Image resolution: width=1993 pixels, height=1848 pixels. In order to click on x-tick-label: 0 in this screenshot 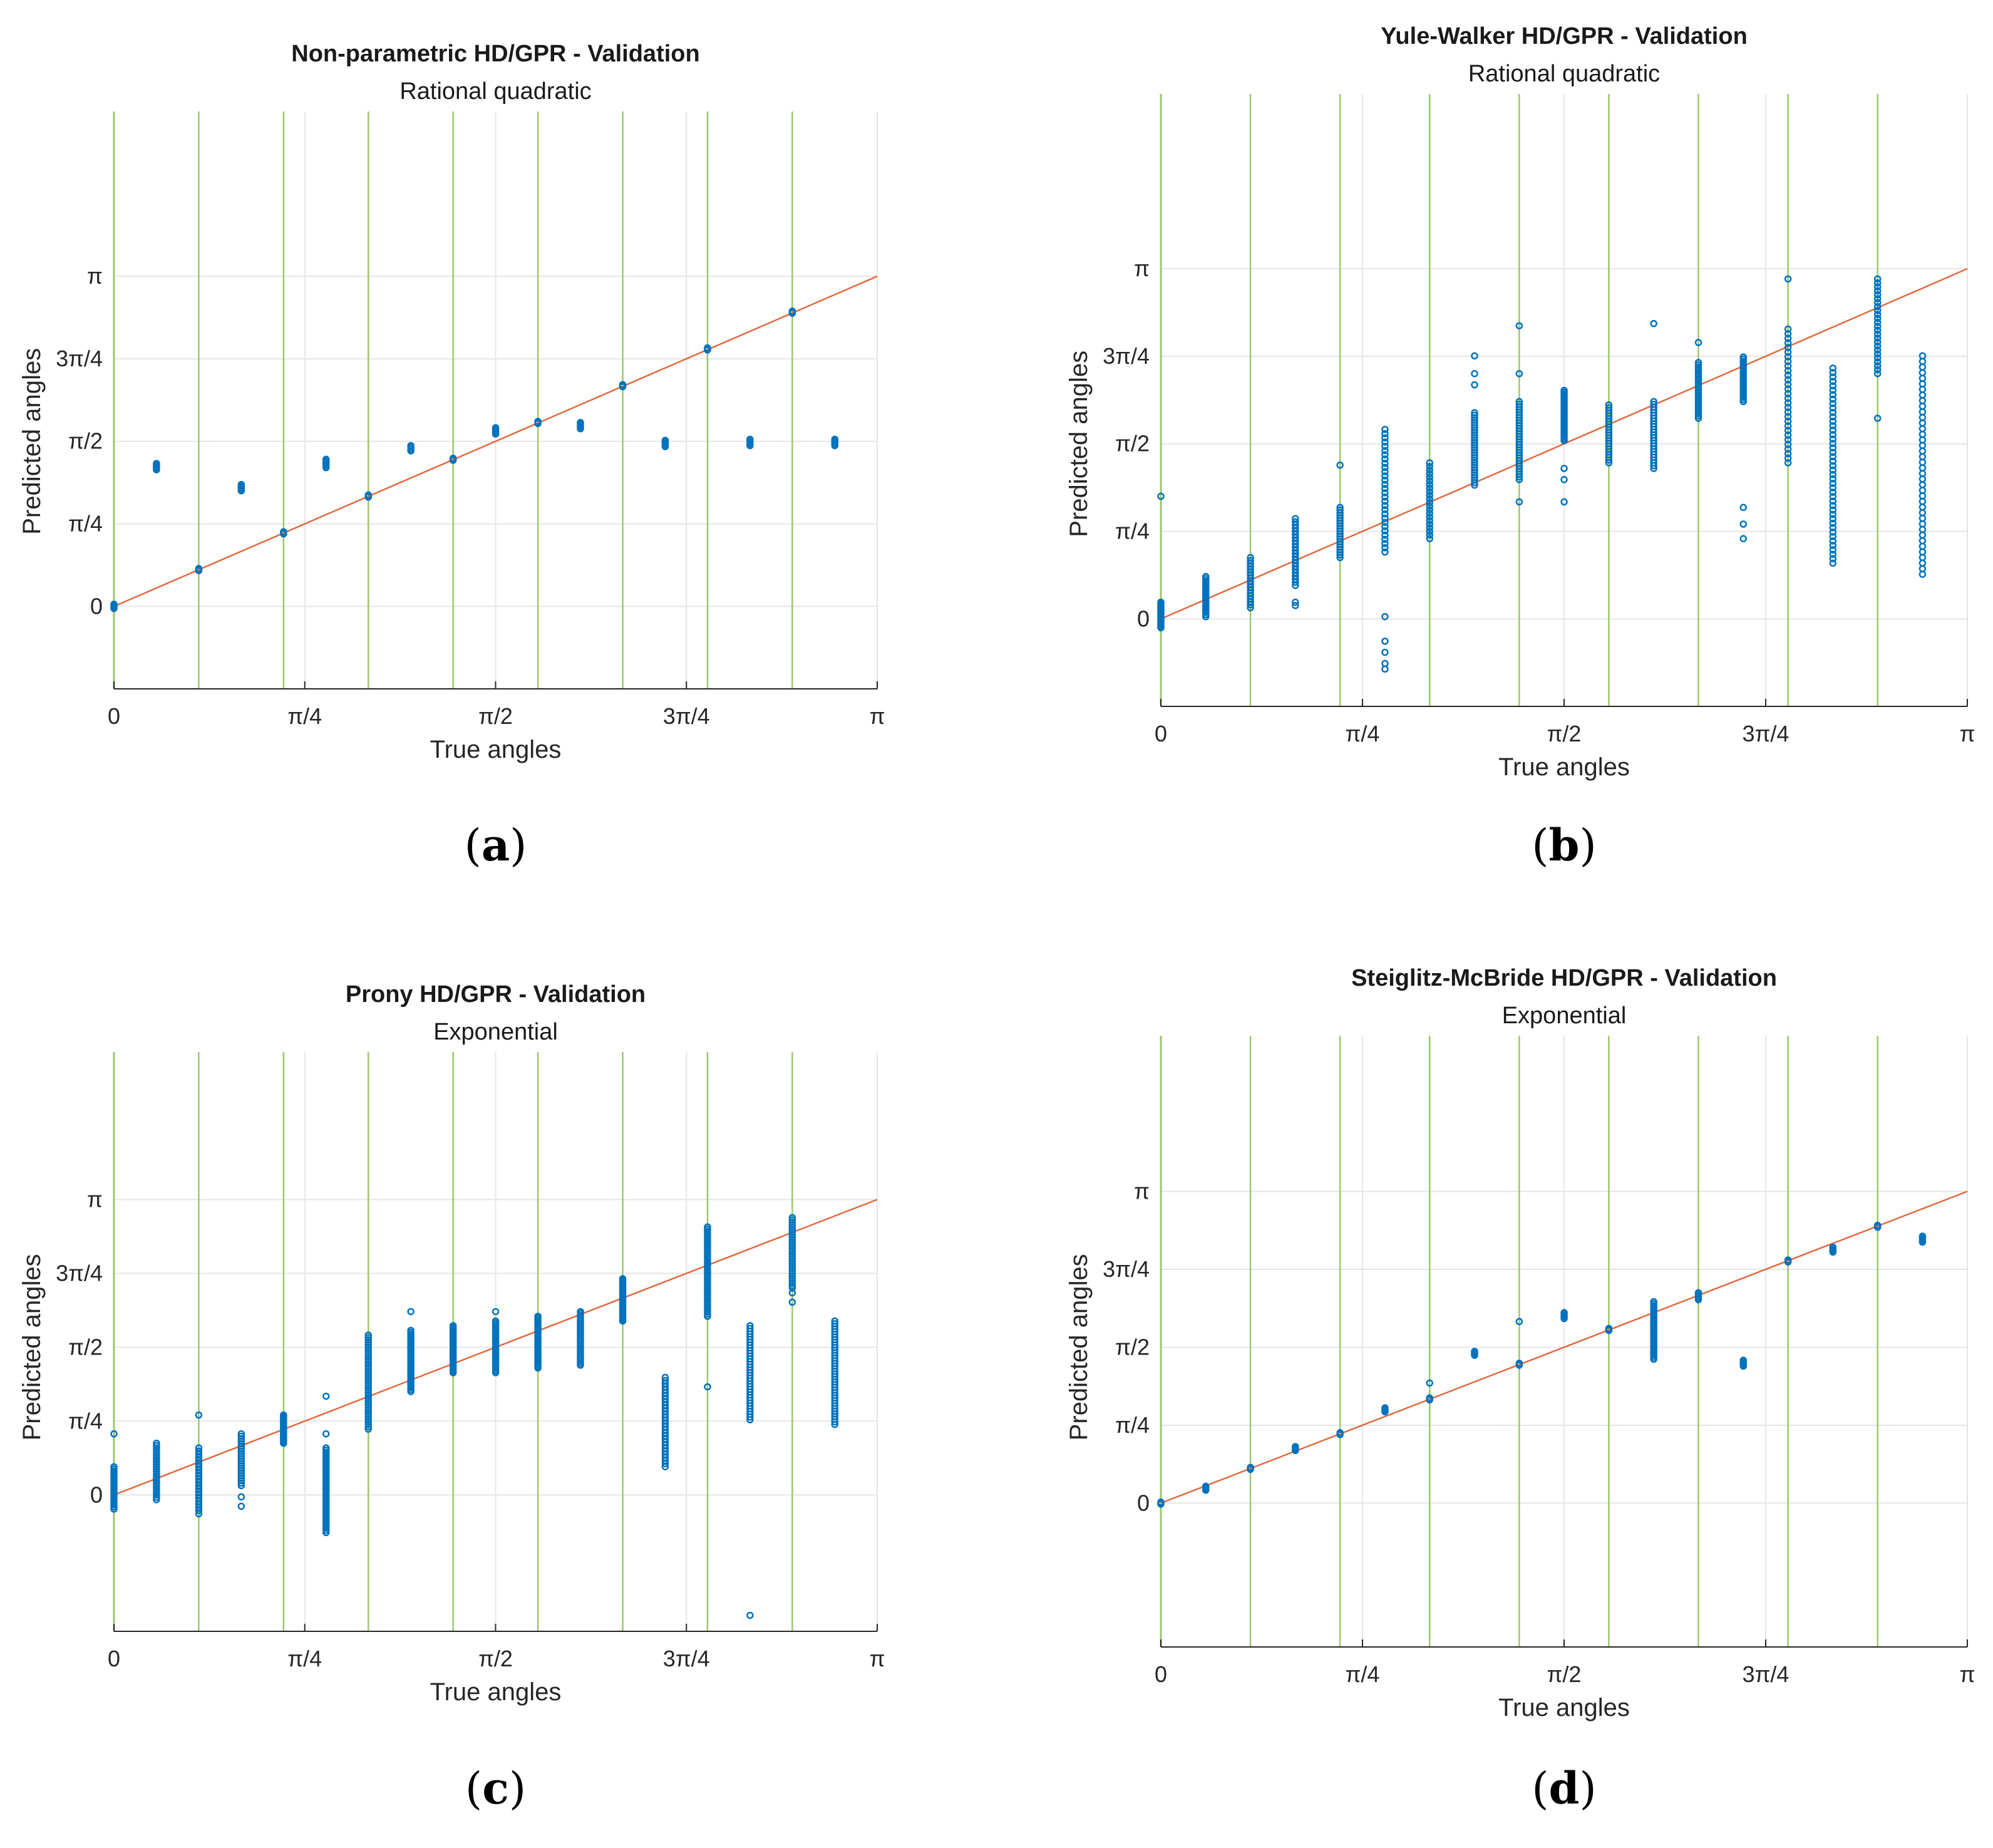, I will do `click(114, 716)`.